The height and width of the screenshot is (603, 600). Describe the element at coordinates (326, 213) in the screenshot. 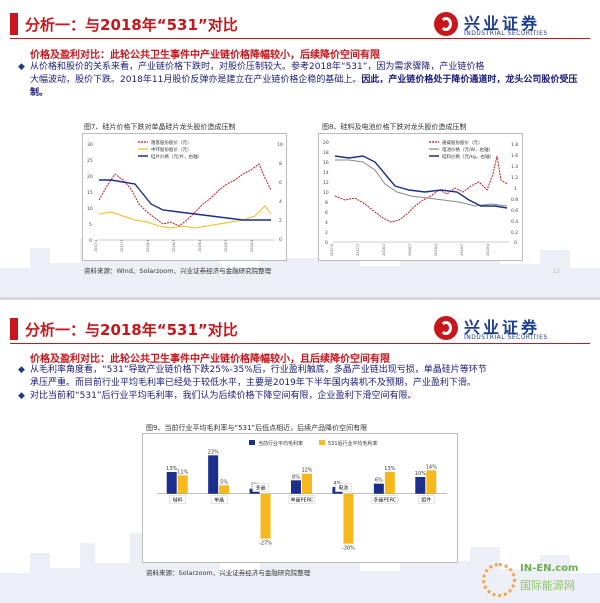

I see `fig8-yl-7: 6` at that location.